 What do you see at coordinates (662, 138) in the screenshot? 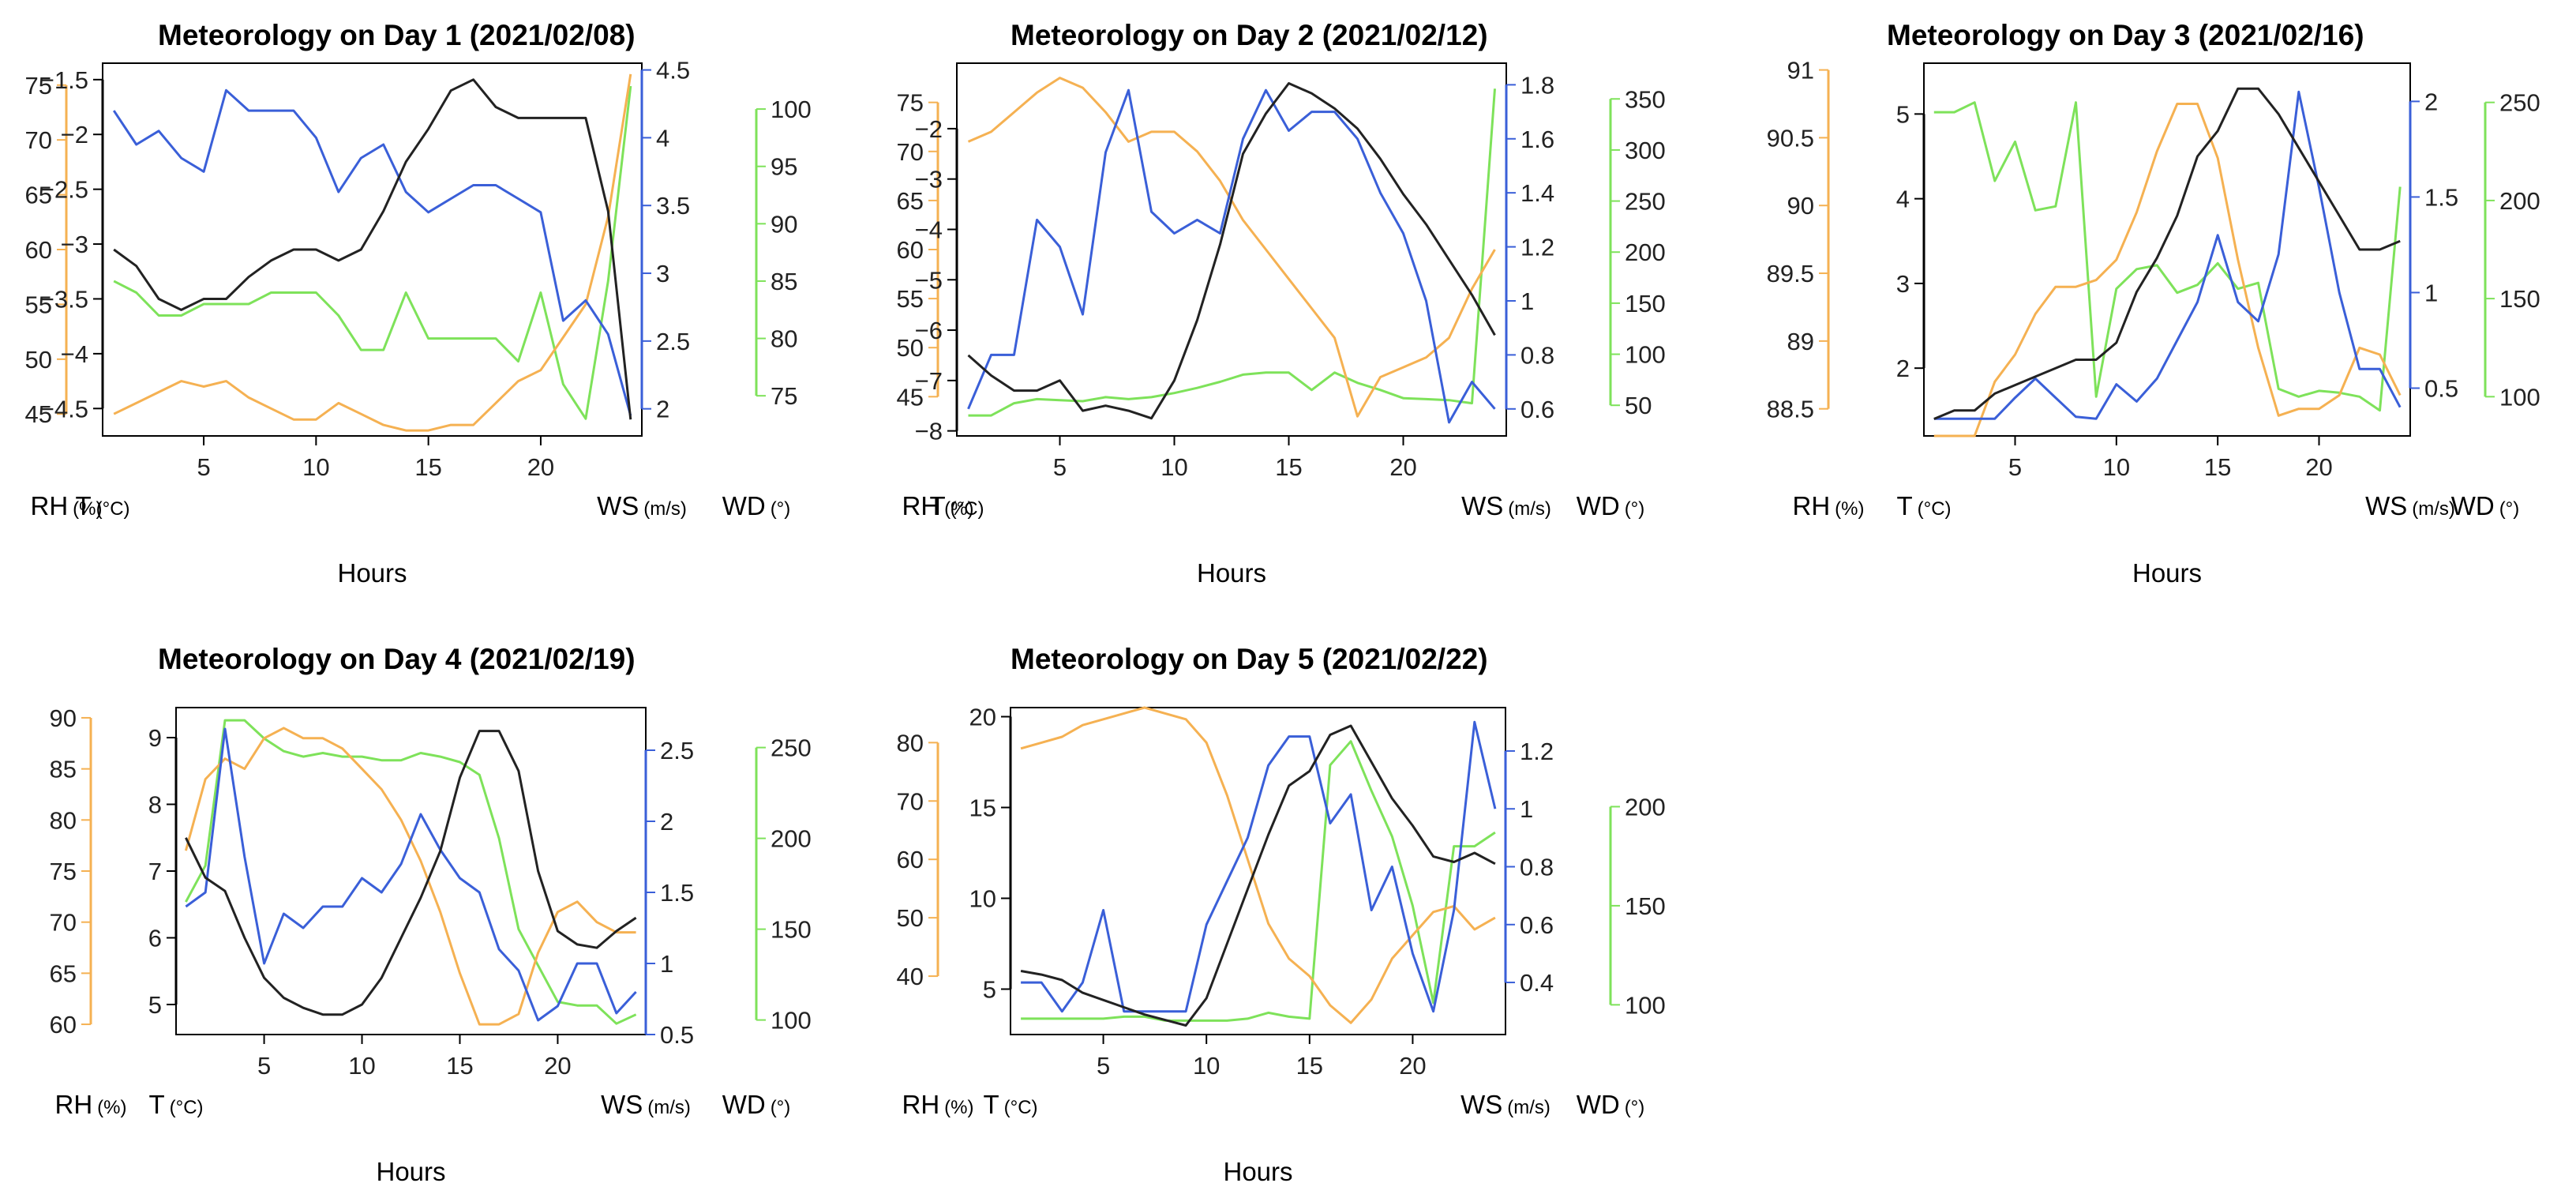
I see `ws-tick-label: 4` at bounding box center [662, 138].